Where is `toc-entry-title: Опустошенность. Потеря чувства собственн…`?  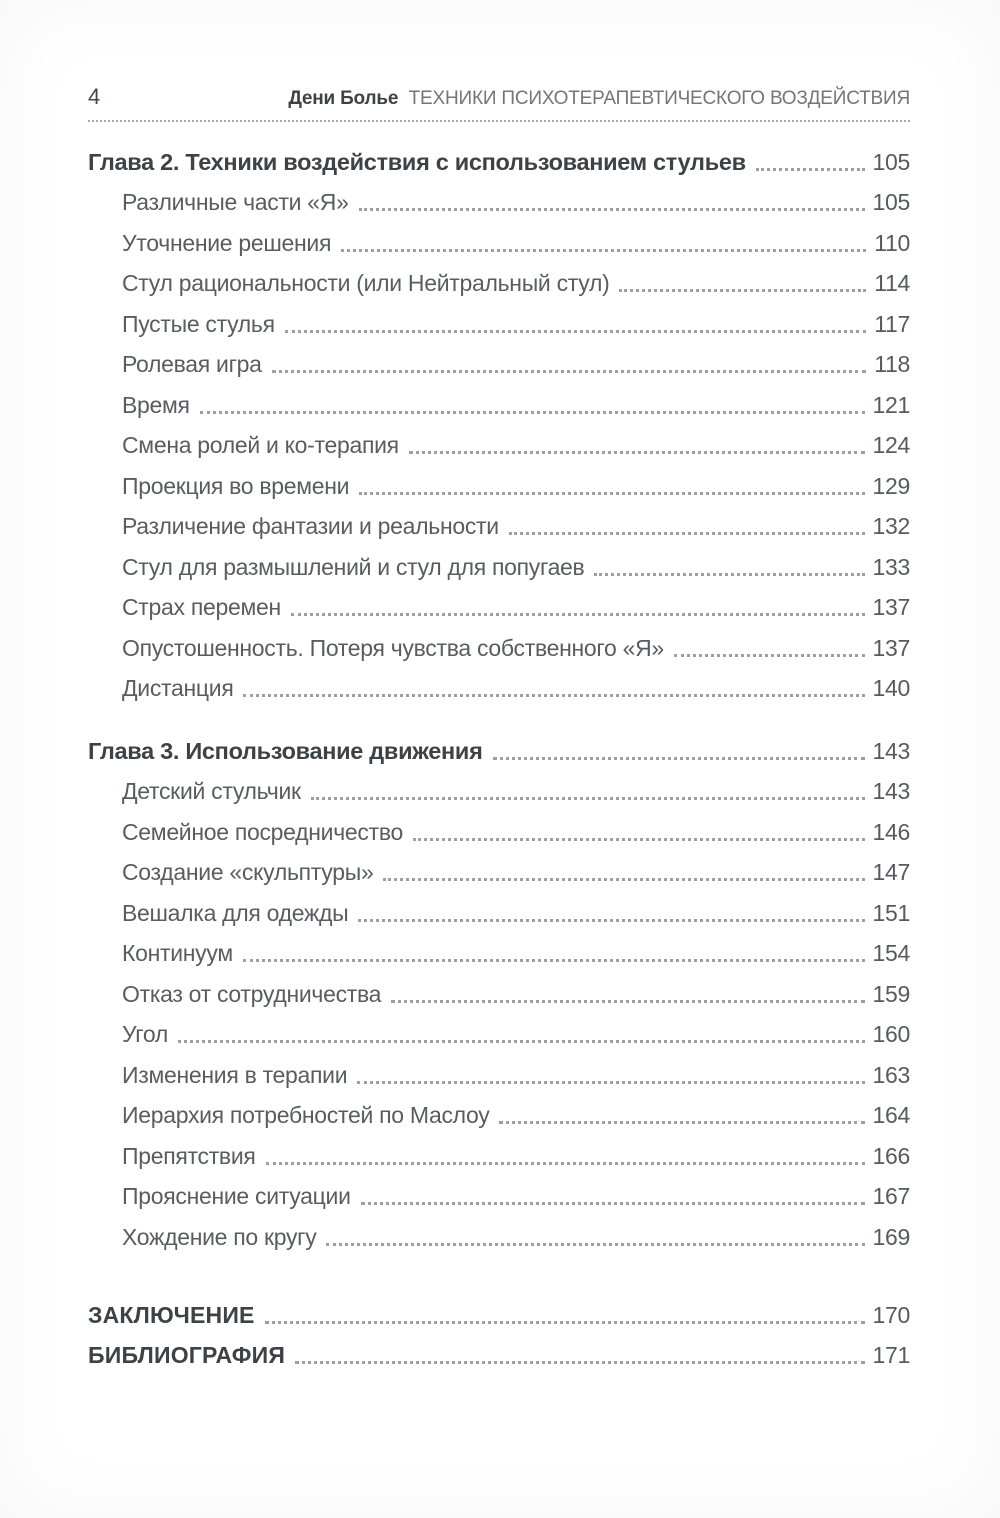
toc-entry-title: Опустошенность. Потеря чувства собственн… is located at coordinates (393, 647).